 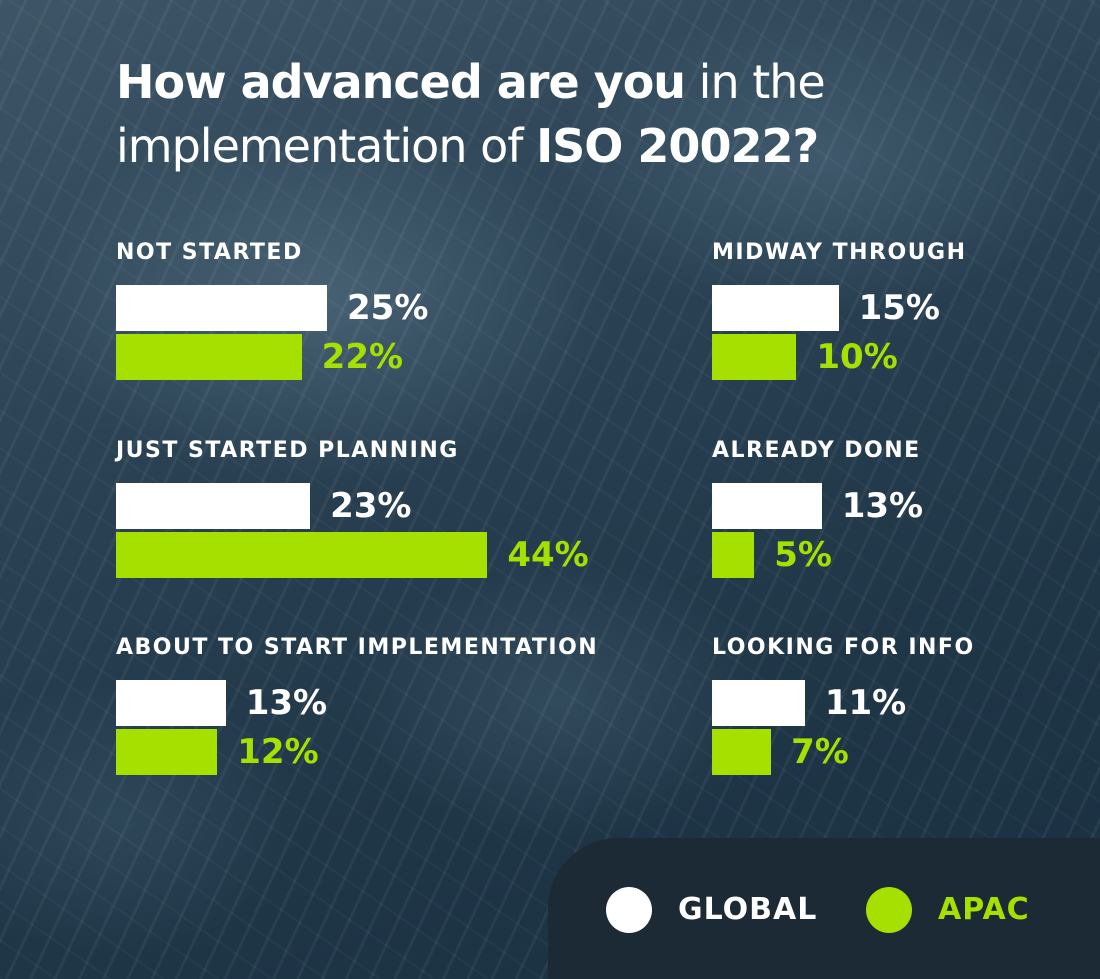 What do you see at coordinates (857, 357) in the screenshot?
I see `data-label-apac: 10%` at bounding box center [857, 357].